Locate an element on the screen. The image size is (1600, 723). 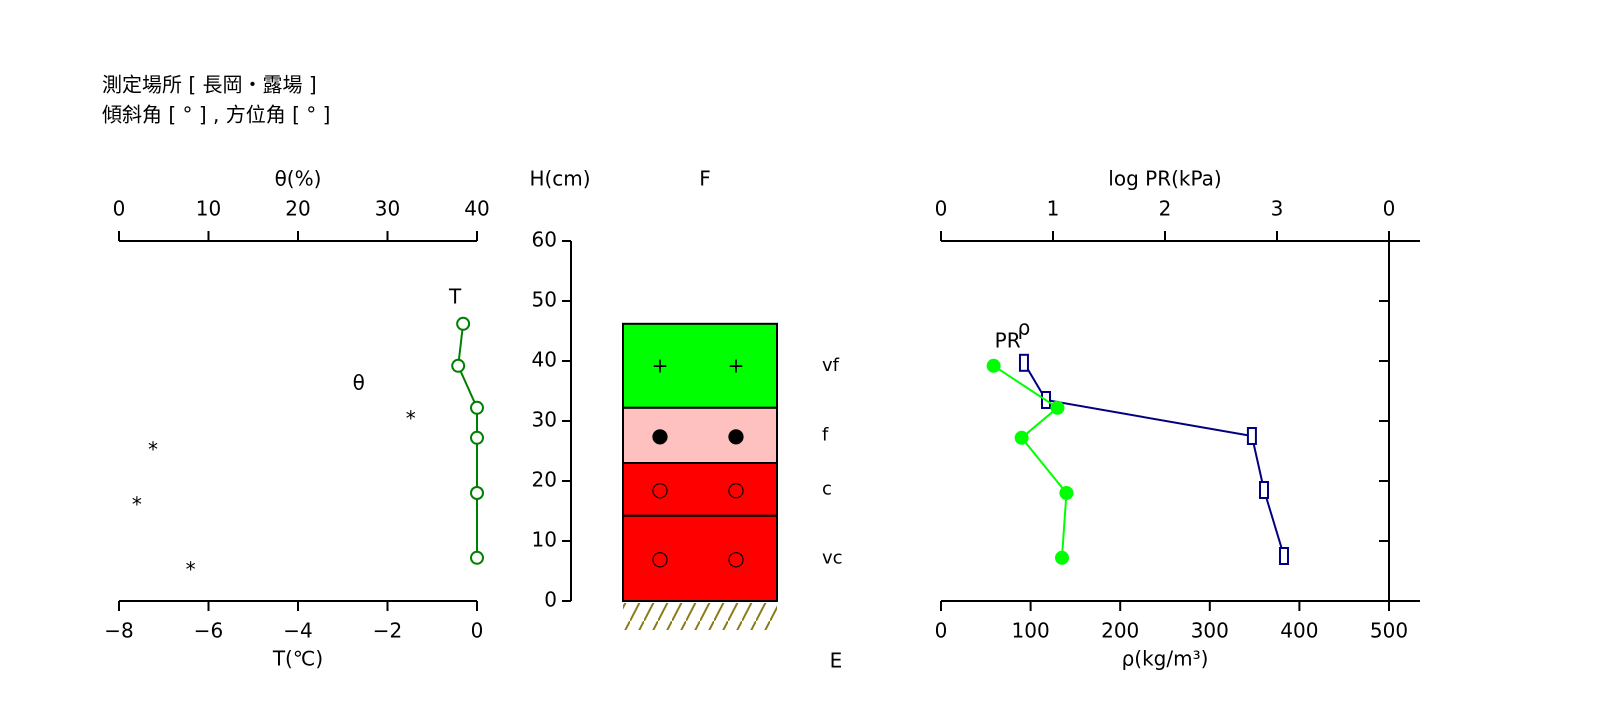
axis-label: log PR(kPa) is located at coordinates (1164, 179).